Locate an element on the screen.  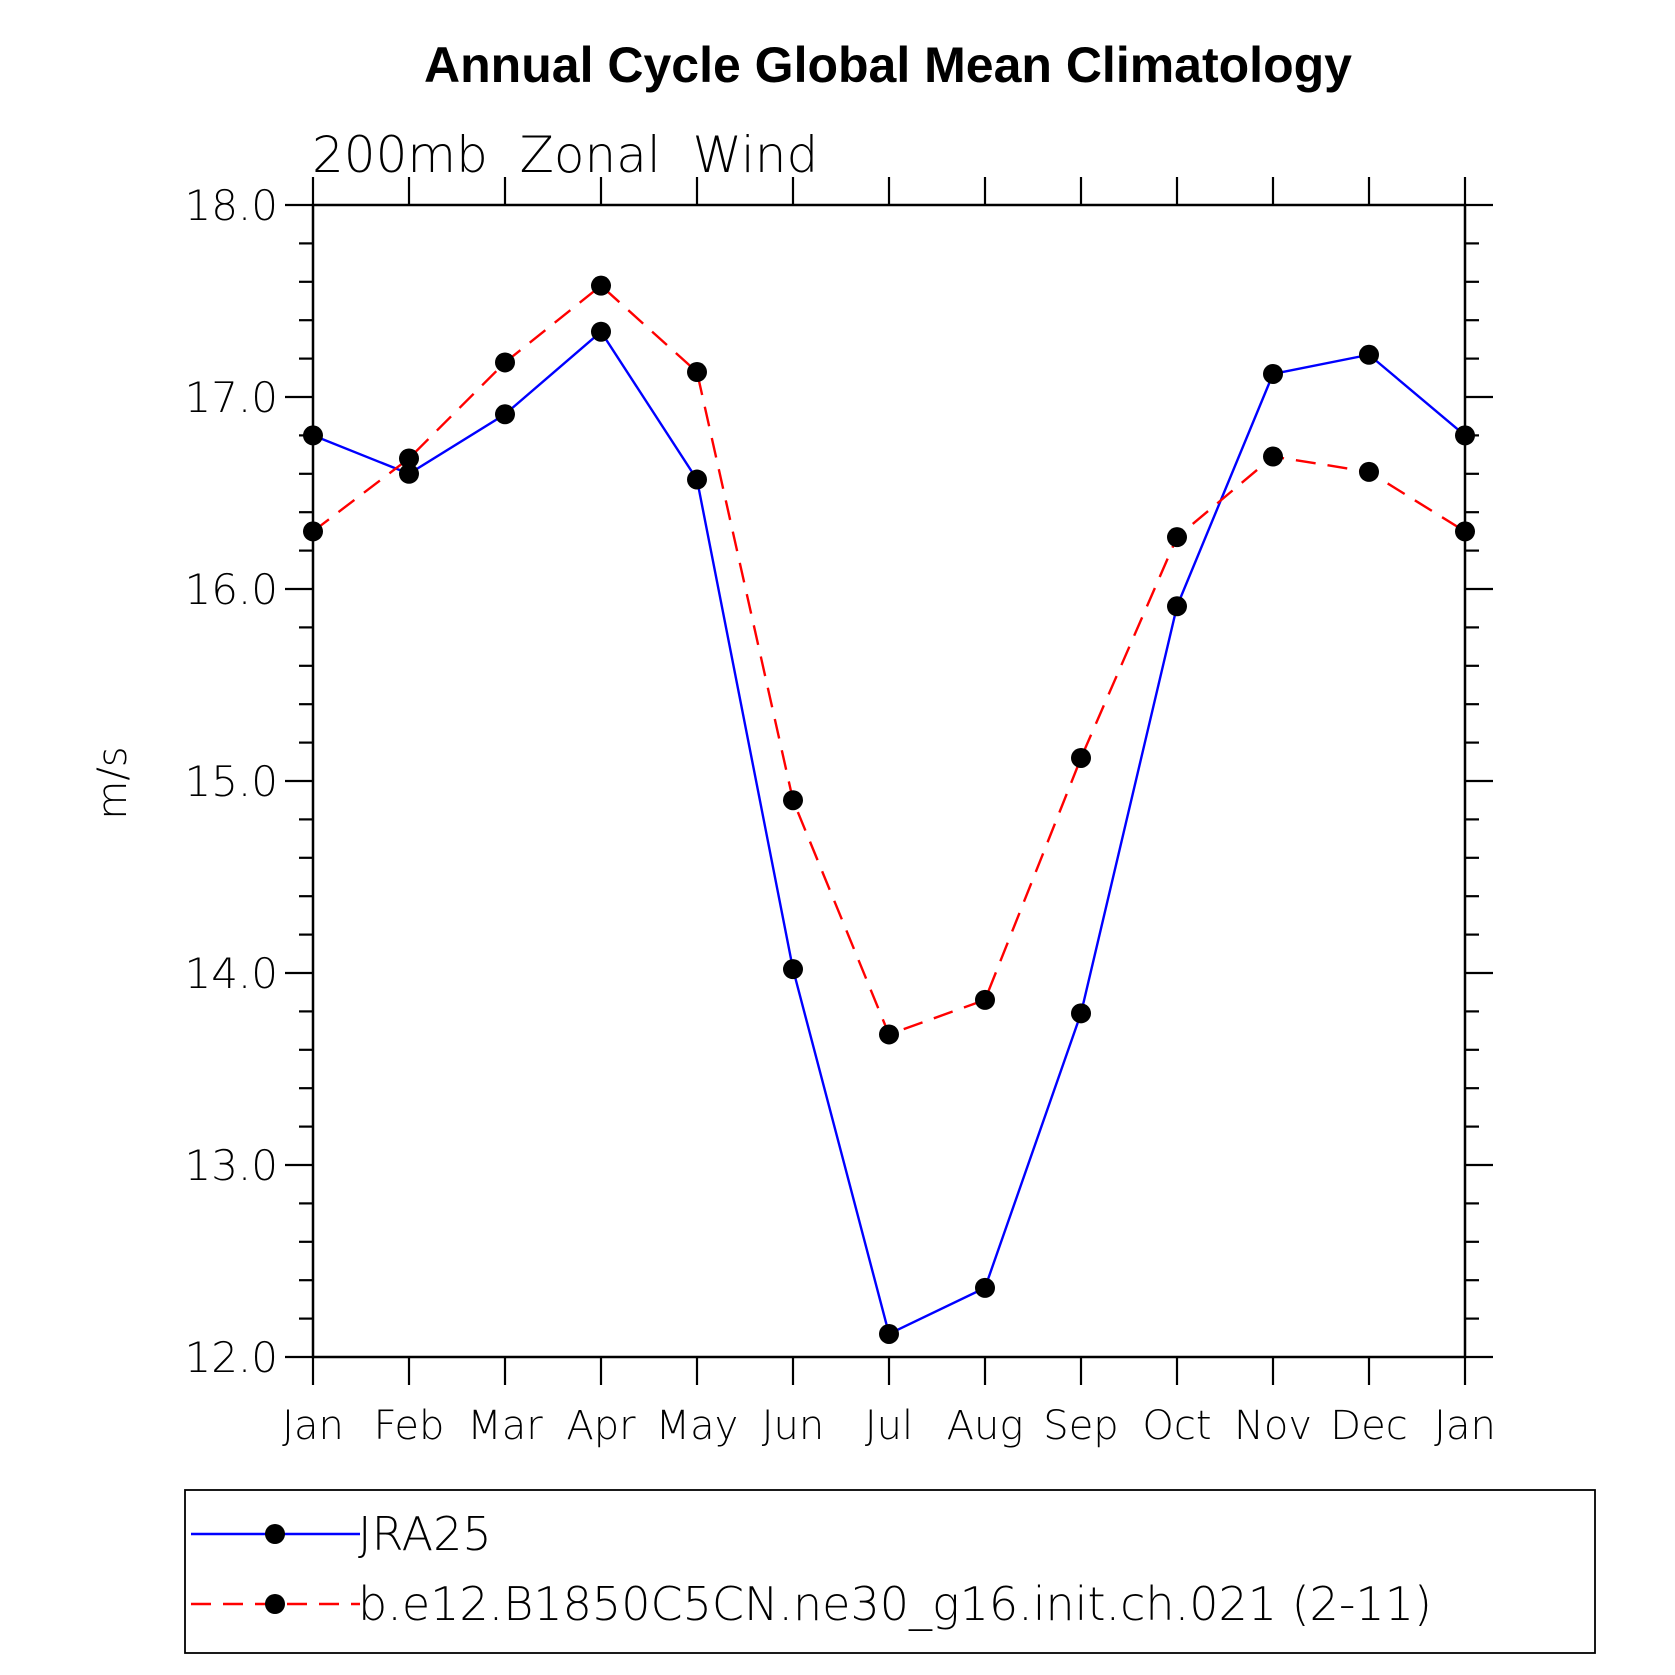
y-axis-tick-labels: 12.0 13.0 14.0 15.0 16.0 17.0 18.0 is located at coordinates (231, 781).